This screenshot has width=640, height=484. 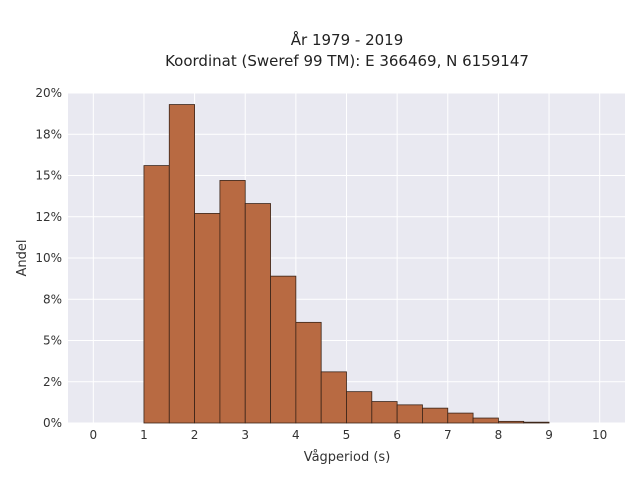 What do you see at coordinates (296, 435) in the screenshot?
I see `x-tick-label: 4` at bounding box center [296, 435].